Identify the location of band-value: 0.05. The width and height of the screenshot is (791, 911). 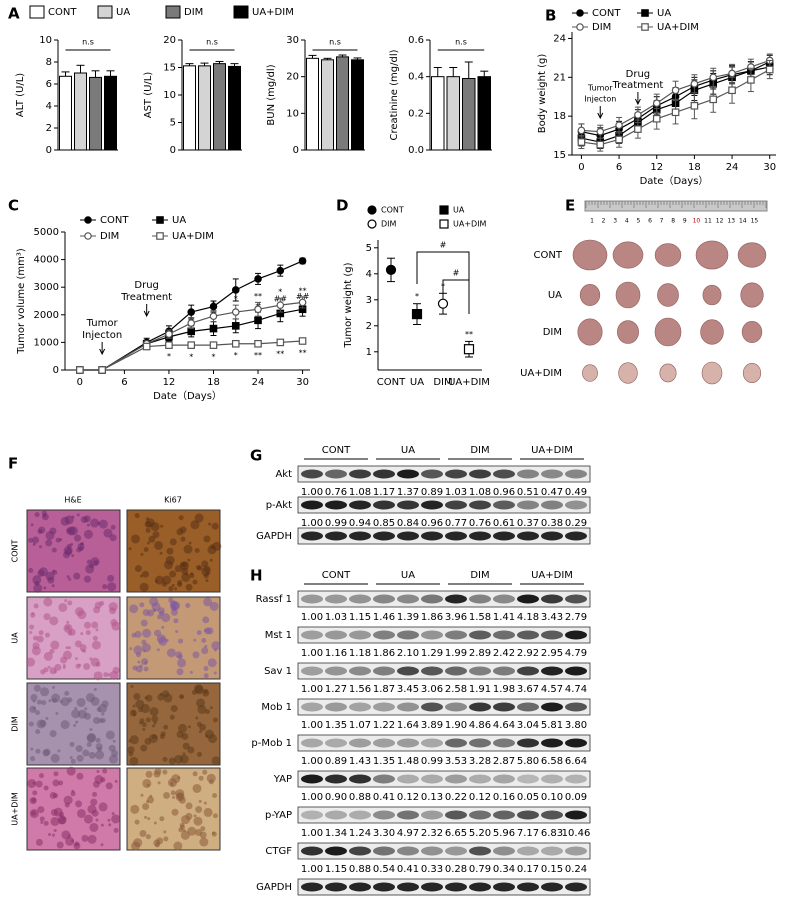
(528, 797).